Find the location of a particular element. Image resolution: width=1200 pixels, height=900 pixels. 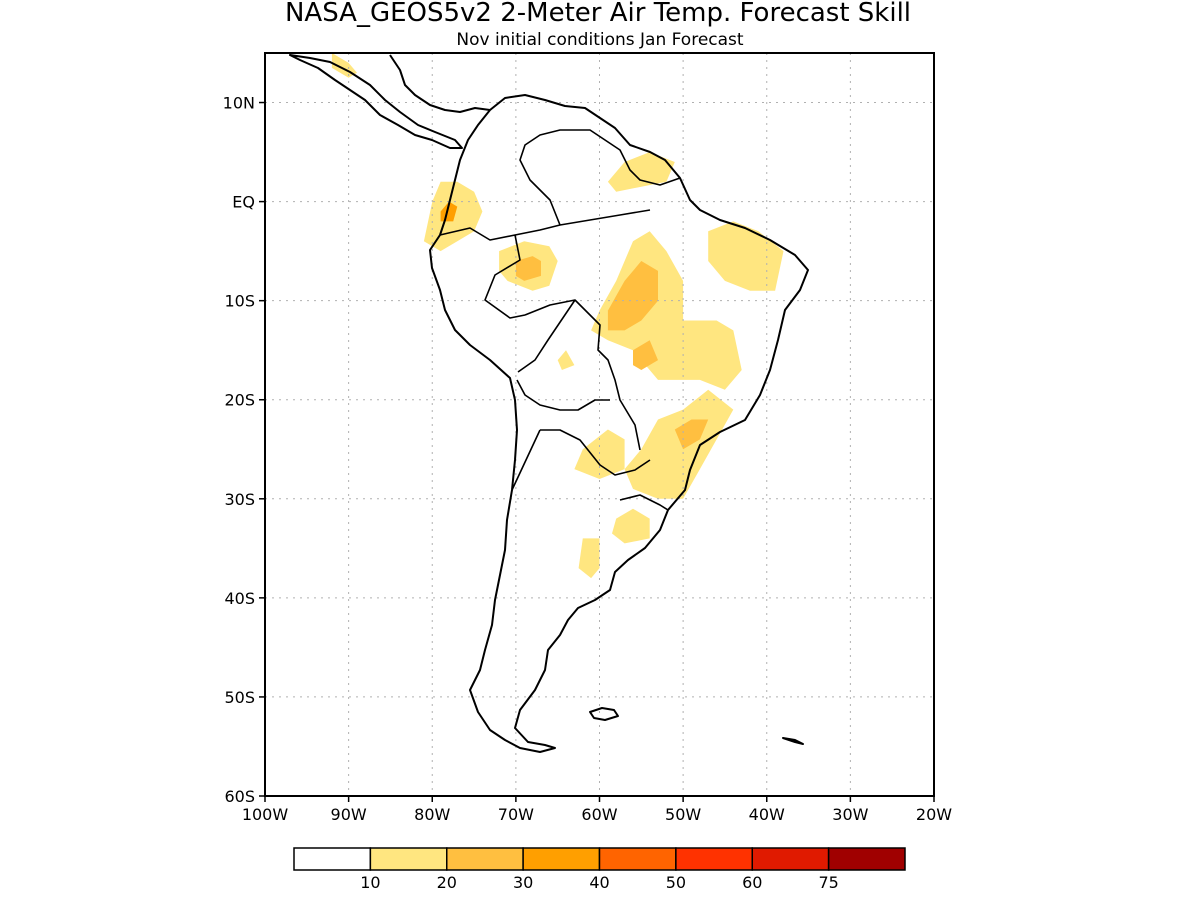

y-tick-label: EQ is located at coordinates (243, 202).